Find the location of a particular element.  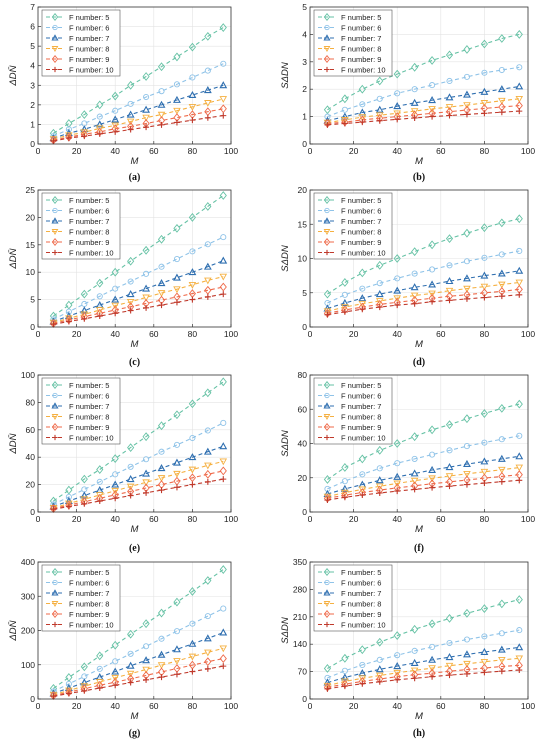

y-tick-label: 80 is located at coordinates (303, 375).